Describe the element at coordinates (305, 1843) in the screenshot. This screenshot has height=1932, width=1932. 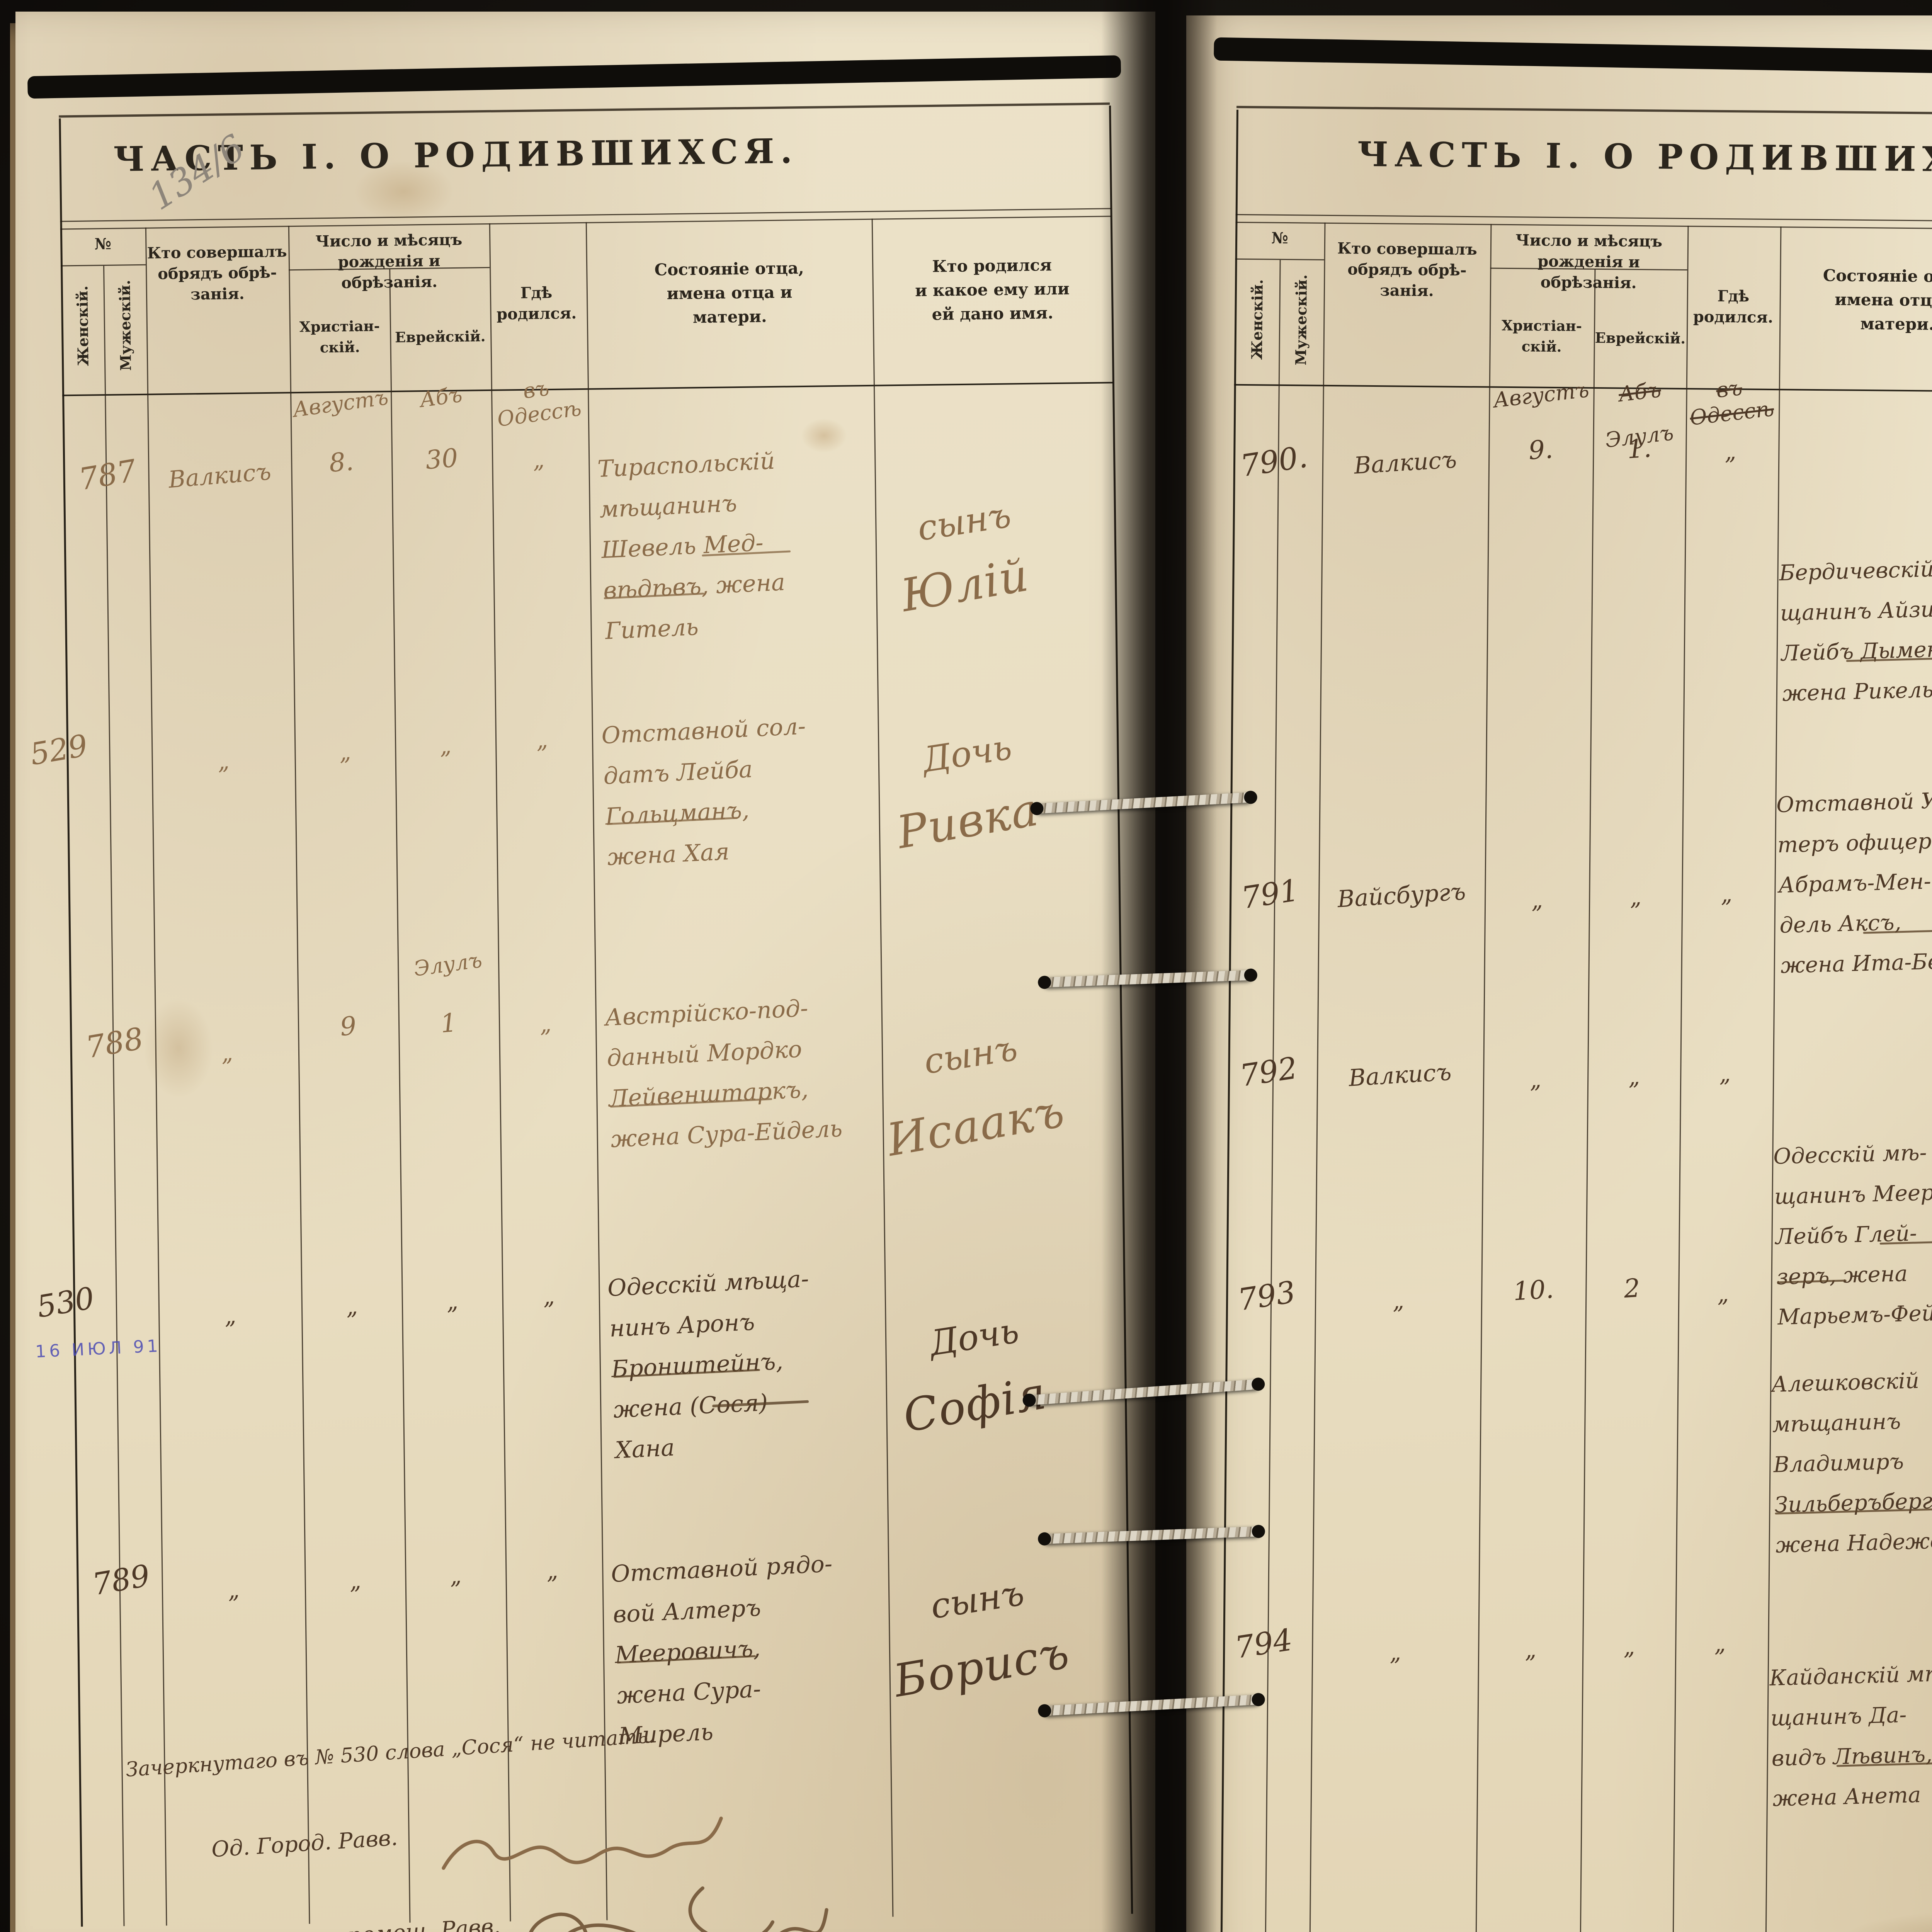
I see `note-line-2: Од. Город. Равв.` at that location.